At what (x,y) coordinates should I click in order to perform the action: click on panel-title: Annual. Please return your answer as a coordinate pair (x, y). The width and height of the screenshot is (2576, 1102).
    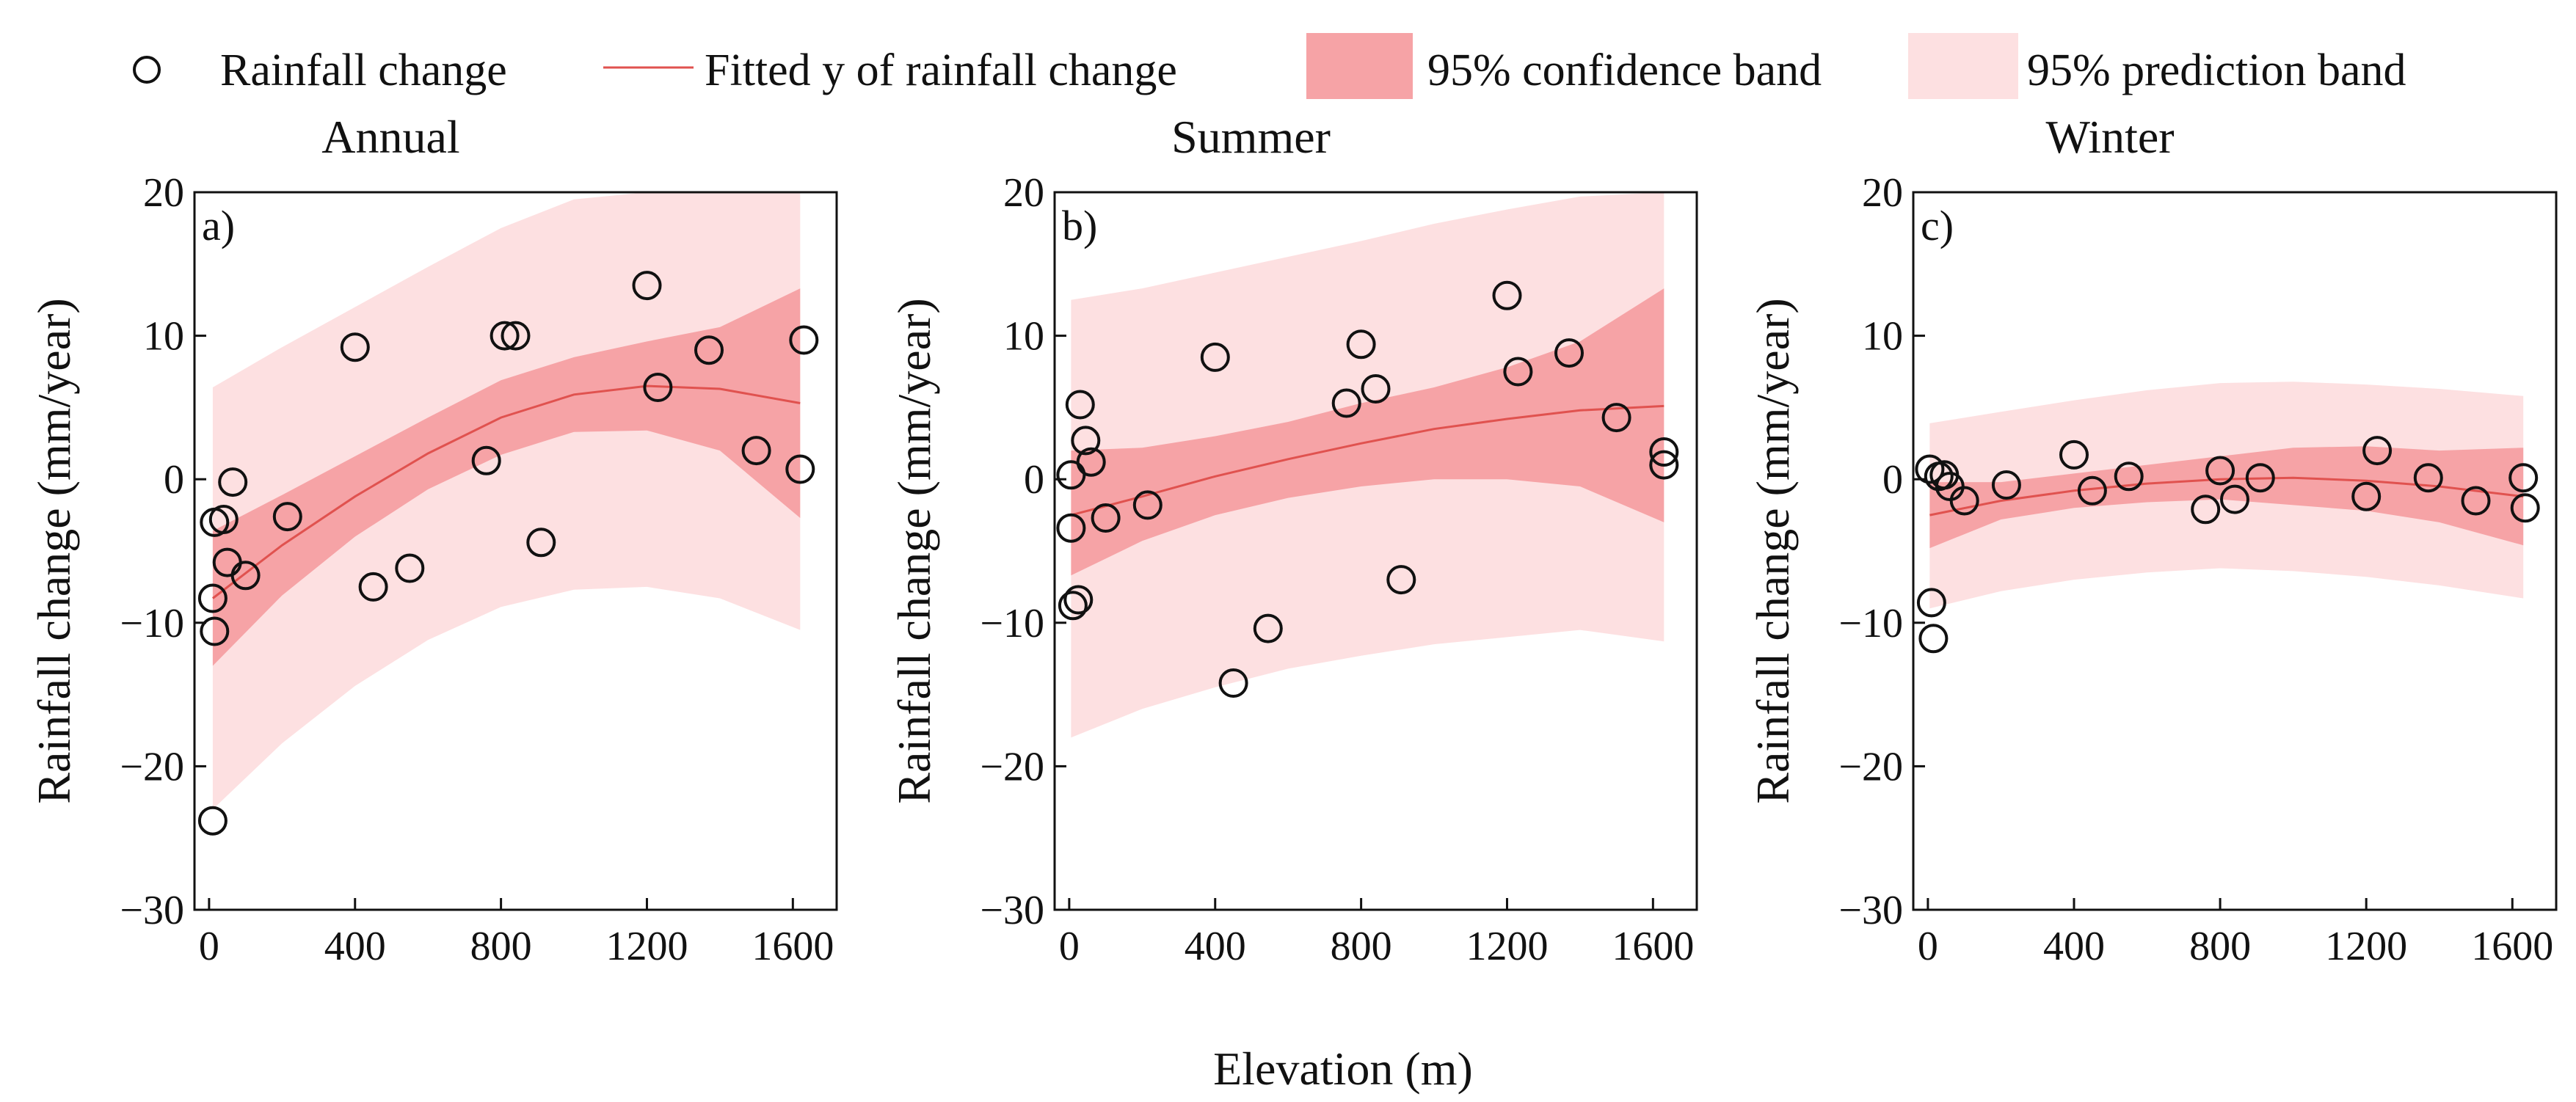
    Looking at the image, I should click on (390, 137).